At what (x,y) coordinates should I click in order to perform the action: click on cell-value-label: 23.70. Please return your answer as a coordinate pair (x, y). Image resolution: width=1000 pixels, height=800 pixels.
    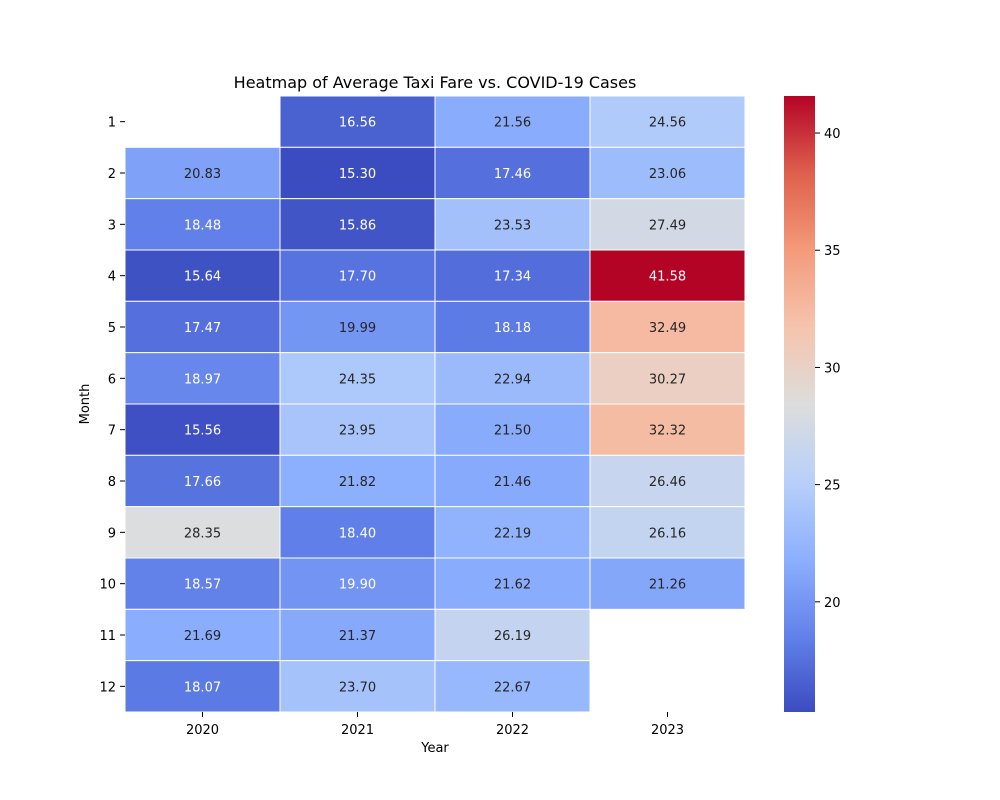
    Looking at the image, I should click on (357, 687).